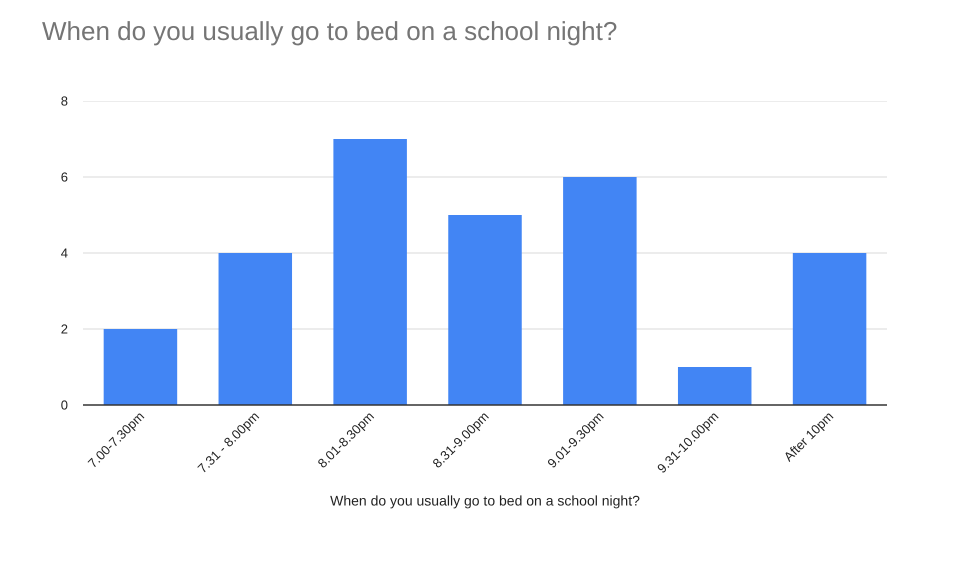 This screenshot has height=562, width=955. I want to click on chart-title: When do you usually go to bed on a school night?, so click(330, 31).